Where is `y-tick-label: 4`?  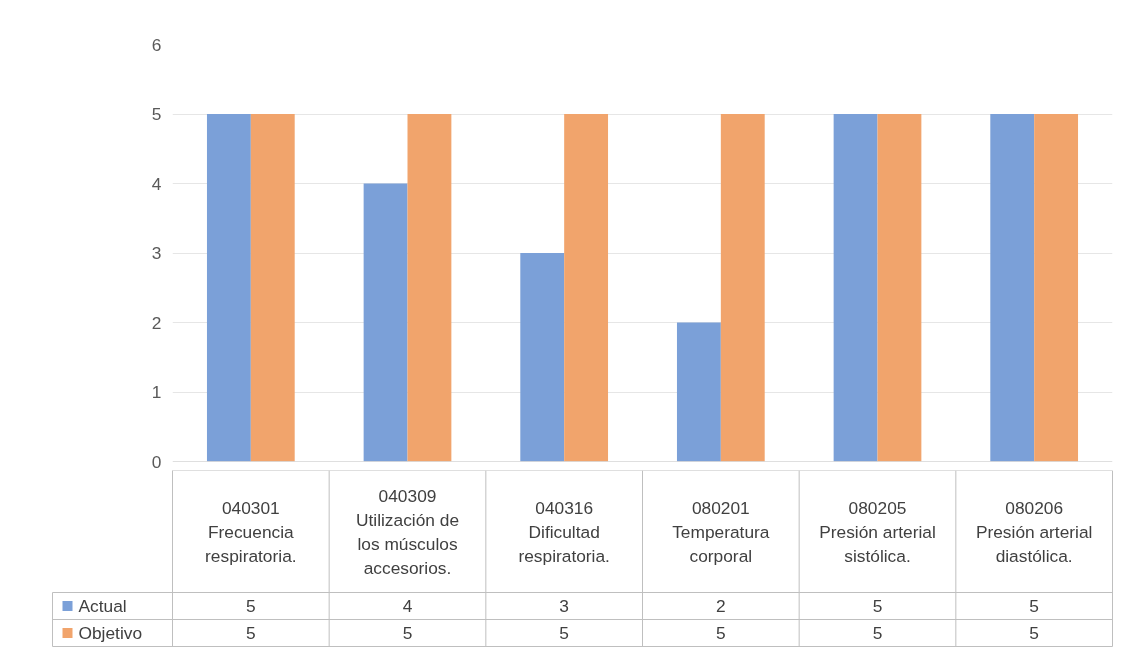
y-tick-label: 4 is located at coordinates (156, 183).